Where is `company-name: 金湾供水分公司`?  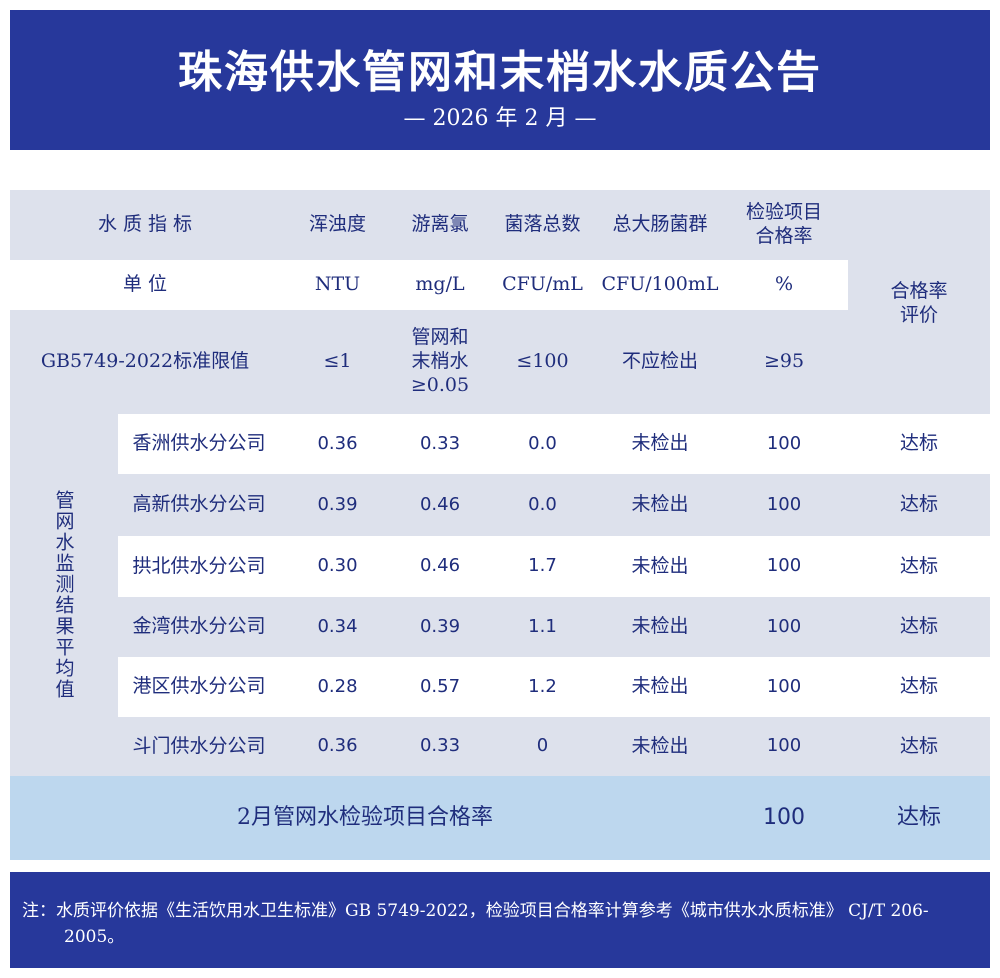
company-name: 金湾供水分公司 is located at coordinates (199, 626).